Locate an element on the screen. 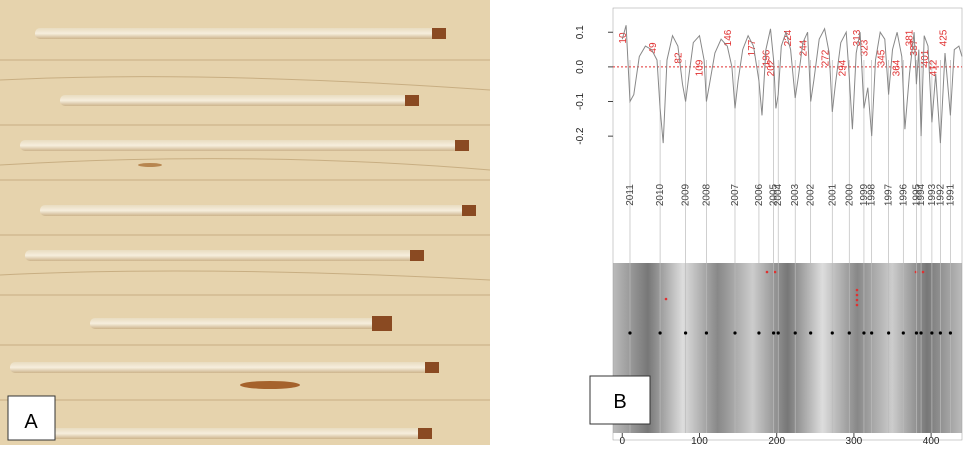  year-label: 1997 is located at coordinates (889, 194).